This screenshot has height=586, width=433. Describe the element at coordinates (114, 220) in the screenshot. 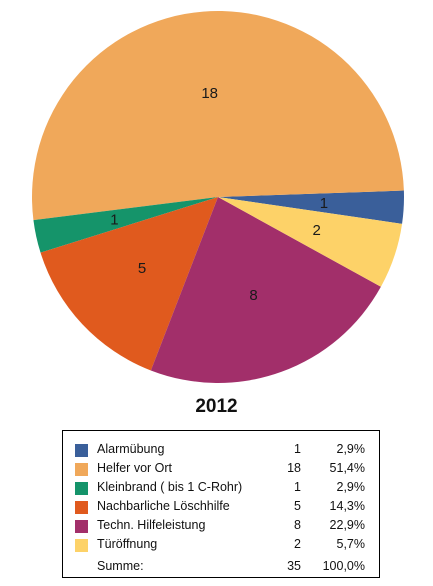

I see `pie-slice-label-3: 1` at that location.